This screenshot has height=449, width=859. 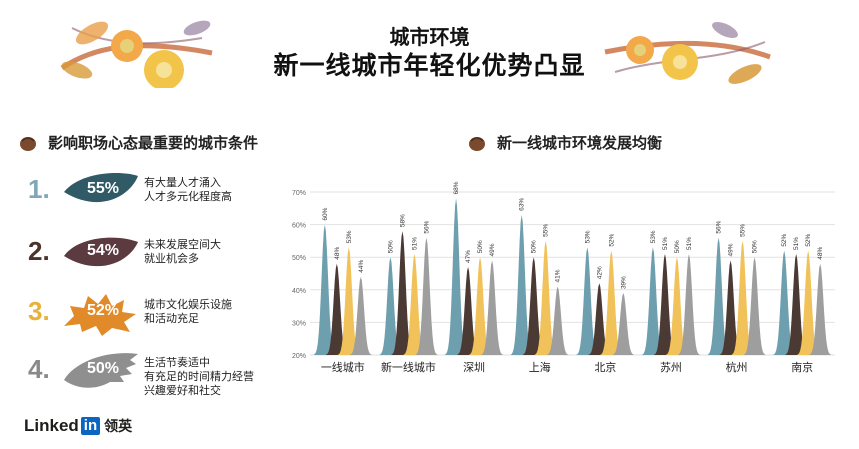 I want to click on page-subtitle: 新一线城市年轻化优势凸显, so click(x=429, y=65).